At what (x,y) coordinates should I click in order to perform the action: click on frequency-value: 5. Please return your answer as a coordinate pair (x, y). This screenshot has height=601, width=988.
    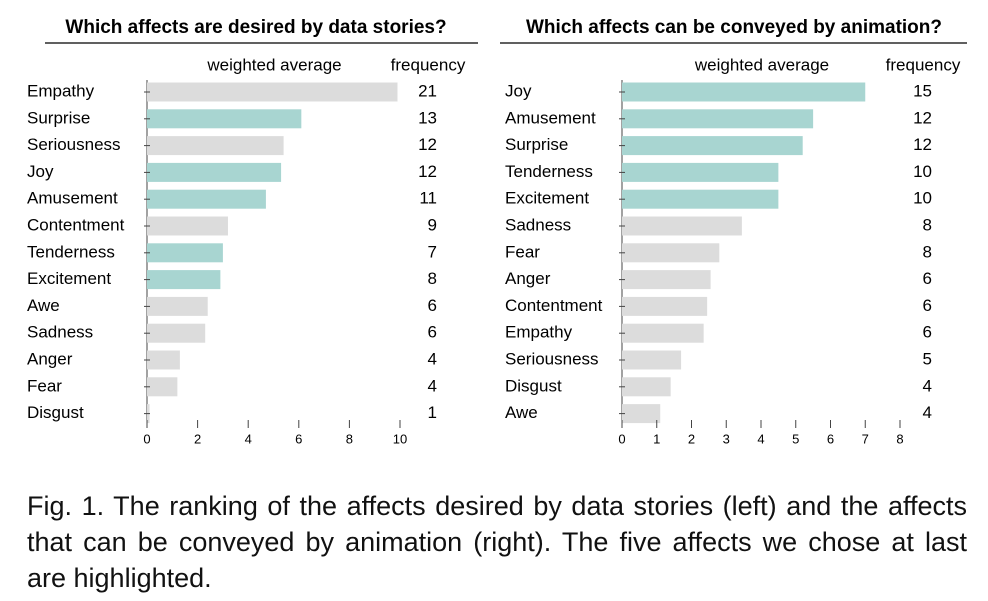
    Looking at the image, I should click on (927, 358).